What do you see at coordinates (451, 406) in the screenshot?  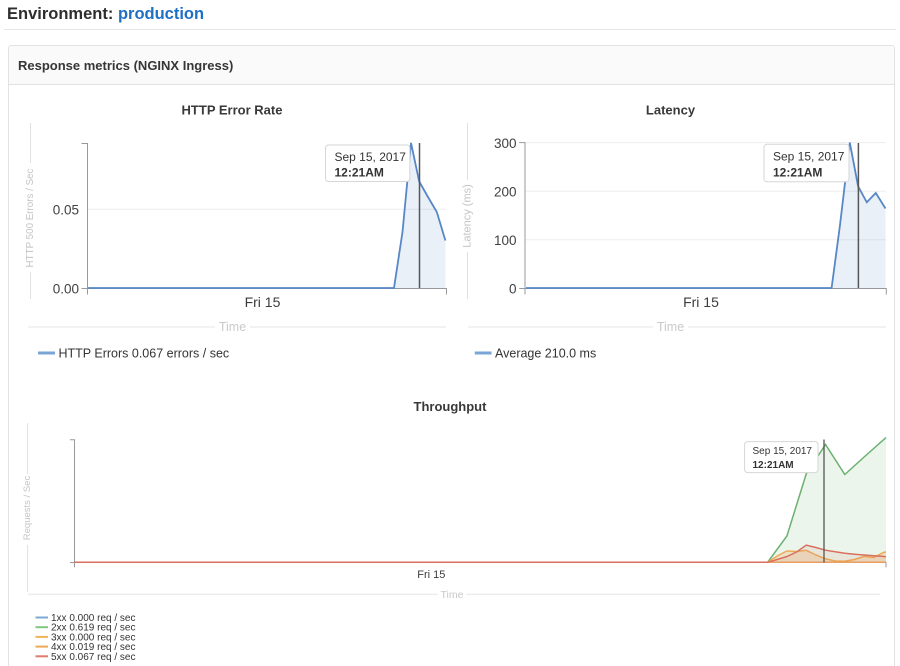 I see `svg-text: Throughput` at bounding box center [451, 406].